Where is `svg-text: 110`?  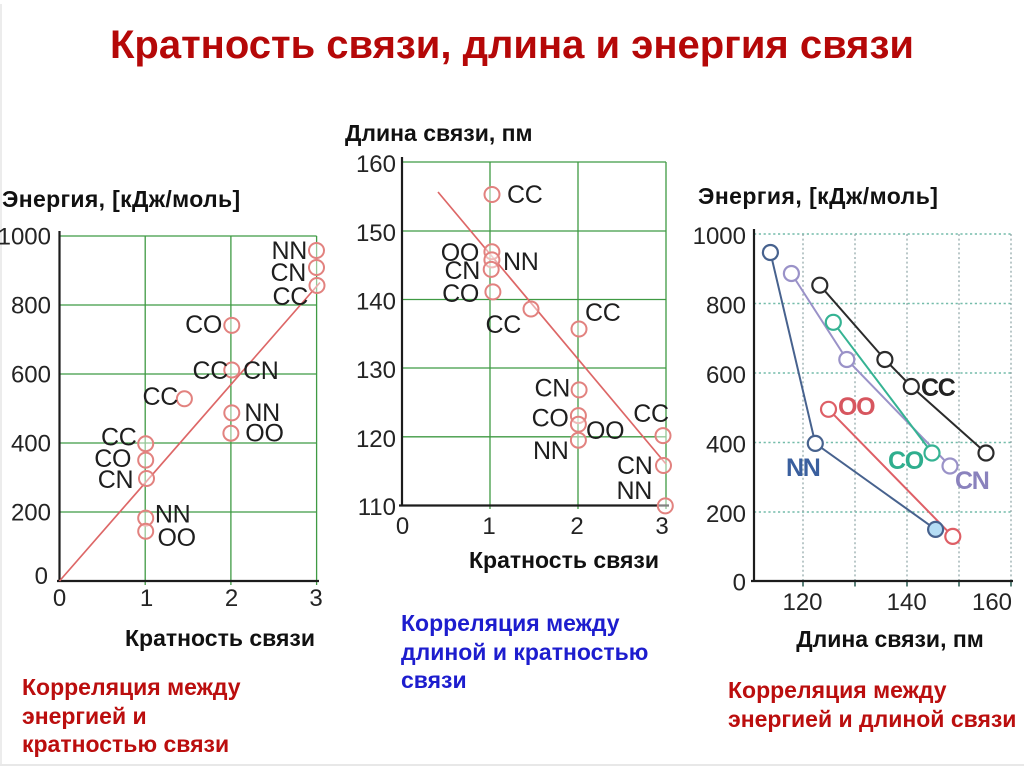 svg-text: 110 is located at coordinates (377, 507).